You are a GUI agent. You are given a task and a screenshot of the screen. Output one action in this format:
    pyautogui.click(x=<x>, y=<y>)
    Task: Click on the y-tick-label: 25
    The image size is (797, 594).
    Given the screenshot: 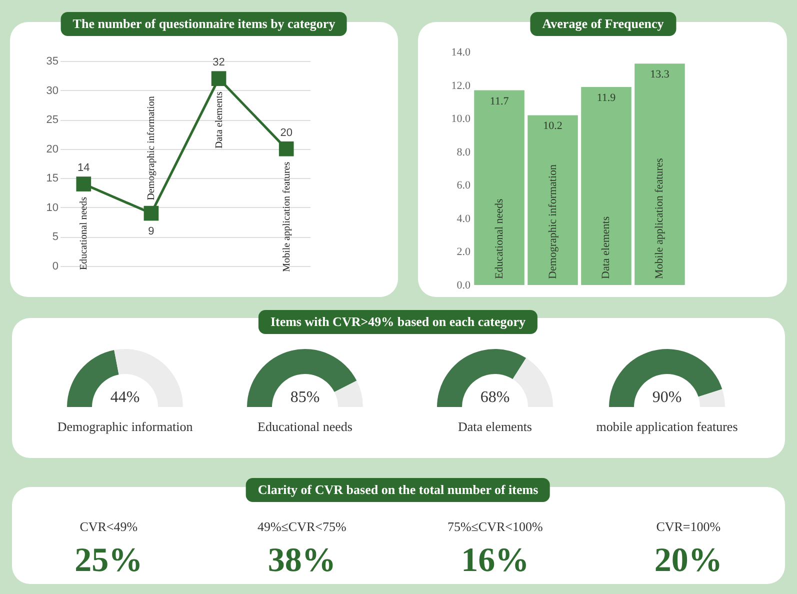 What is the action you would take?
    pyautogui.click(x=52, y=120)
    